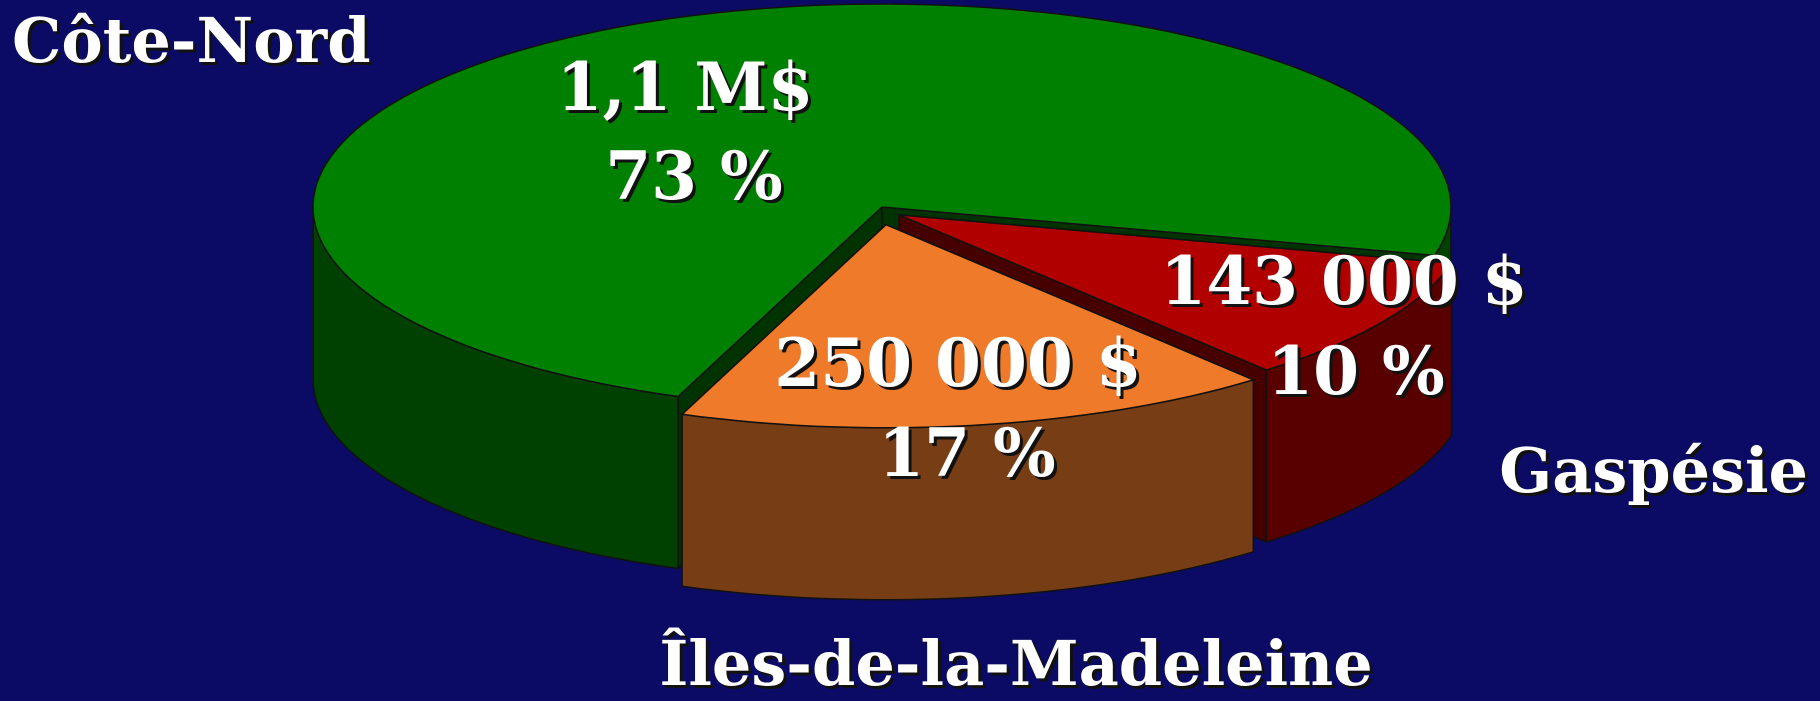 Image resolution: width=1820 pixels, height=701 pixels. Describe the element at coordinates (1343, 281) in the screenshot. I see `amount-label: 143 000 $` at that location.